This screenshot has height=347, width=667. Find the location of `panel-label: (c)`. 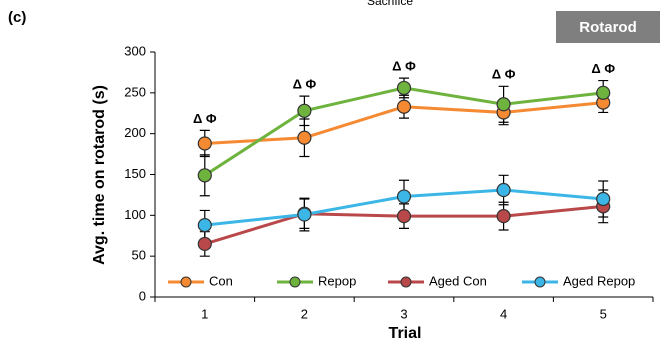

panel-label: (c) is located at coordinates (17, 17).